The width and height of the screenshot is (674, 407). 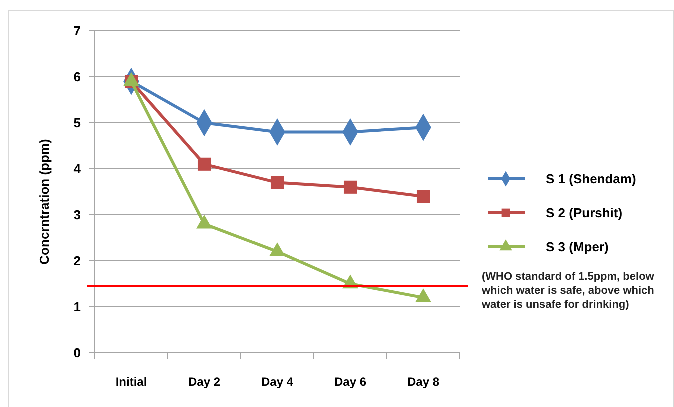 I want to click on x-tick-label: Day 4, so click(x=277, y=382).